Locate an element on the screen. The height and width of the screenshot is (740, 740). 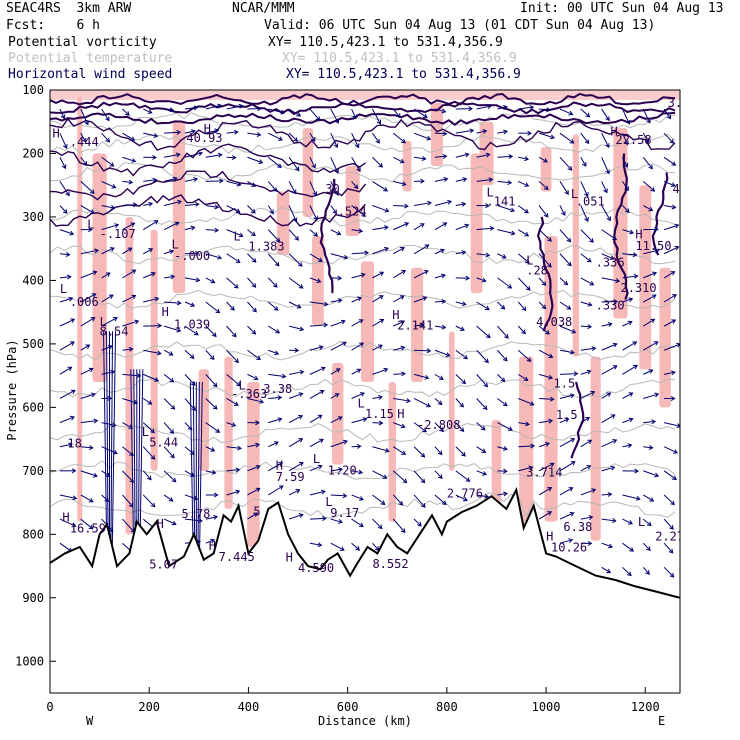
wind-plume-vector is located at coordinates (112, 452).